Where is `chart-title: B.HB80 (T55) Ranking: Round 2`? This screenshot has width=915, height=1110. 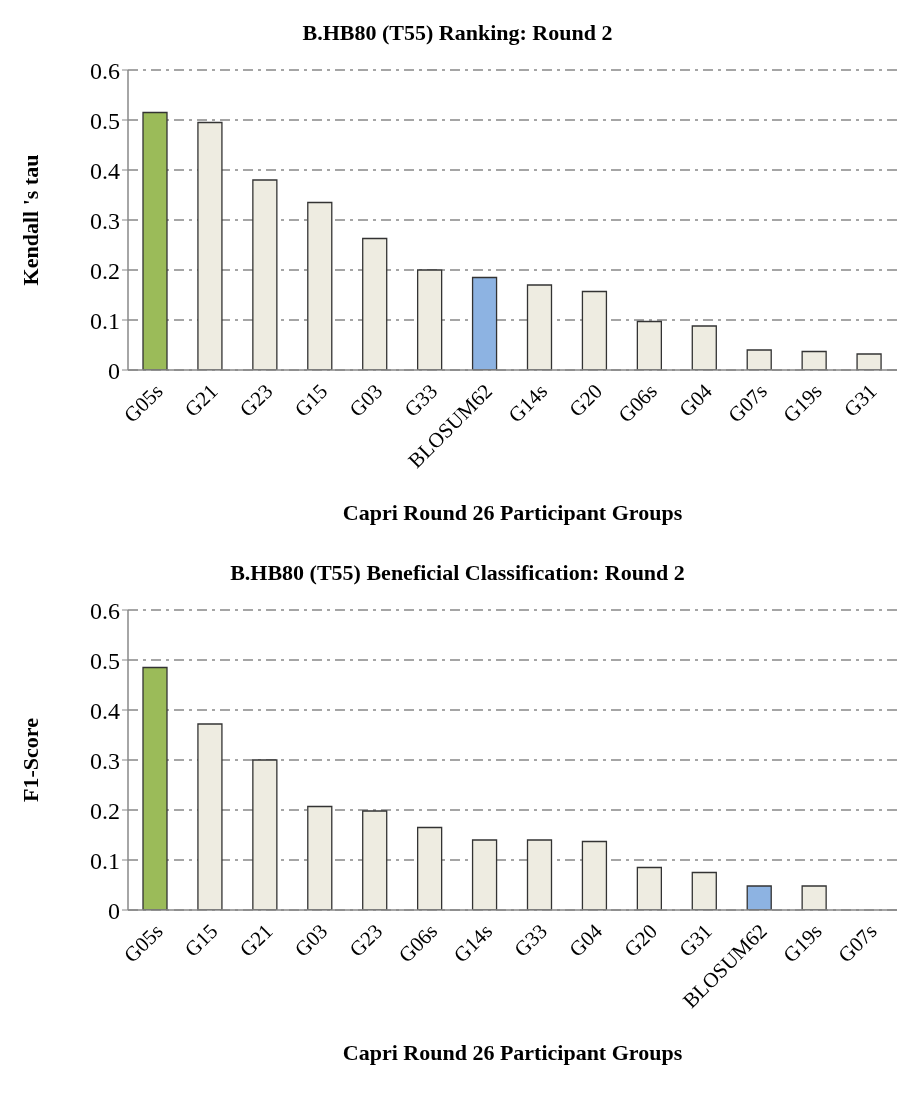 chart-title: B.HB80 (T55) Ranking: Round 2 is located at coordinates (457, 32).